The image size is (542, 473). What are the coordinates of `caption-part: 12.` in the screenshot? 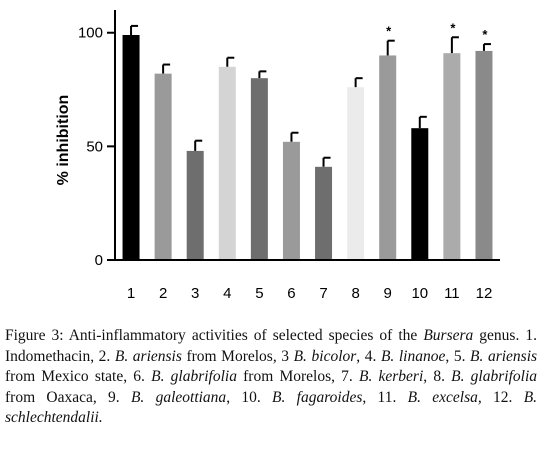 It's located at (502, 397).